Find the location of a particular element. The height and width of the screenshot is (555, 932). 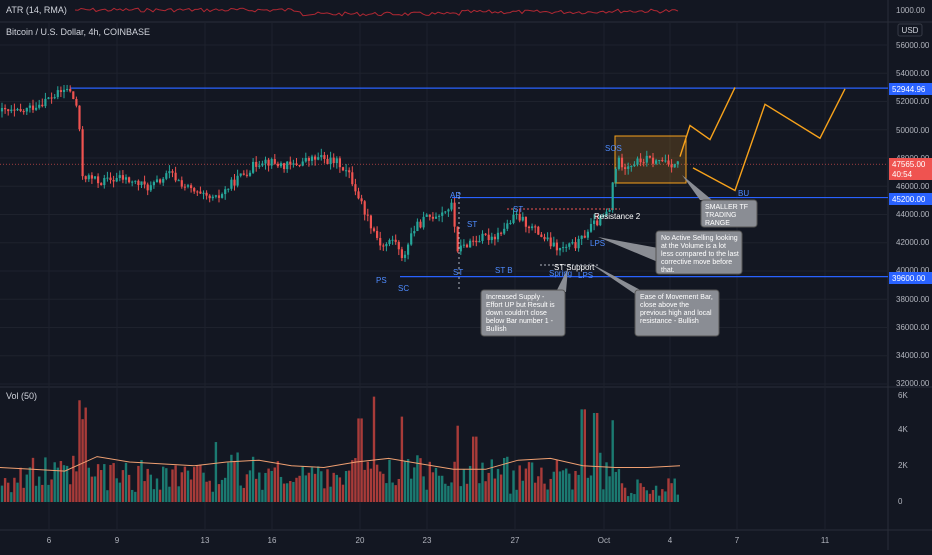

no-selling-pointer is located at coordinates (628, 249).